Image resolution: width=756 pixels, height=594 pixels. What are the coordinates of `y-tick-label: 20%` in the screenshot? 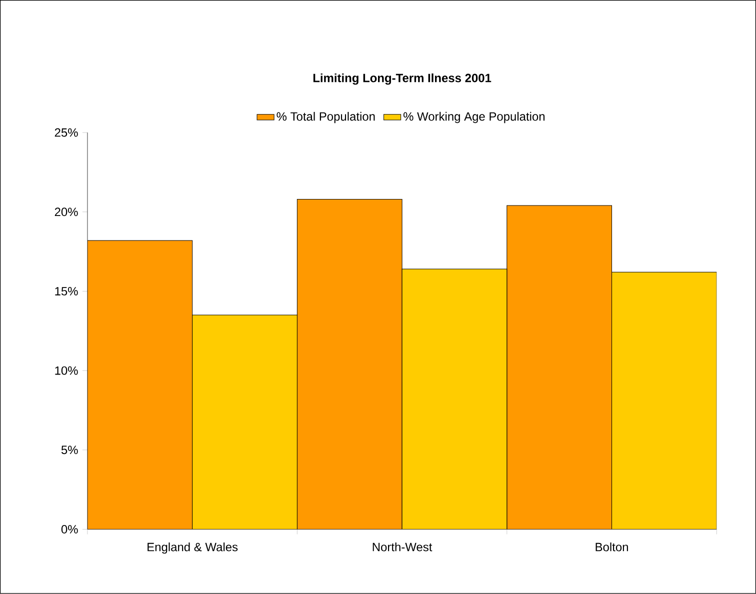 It's located at (66, 212).